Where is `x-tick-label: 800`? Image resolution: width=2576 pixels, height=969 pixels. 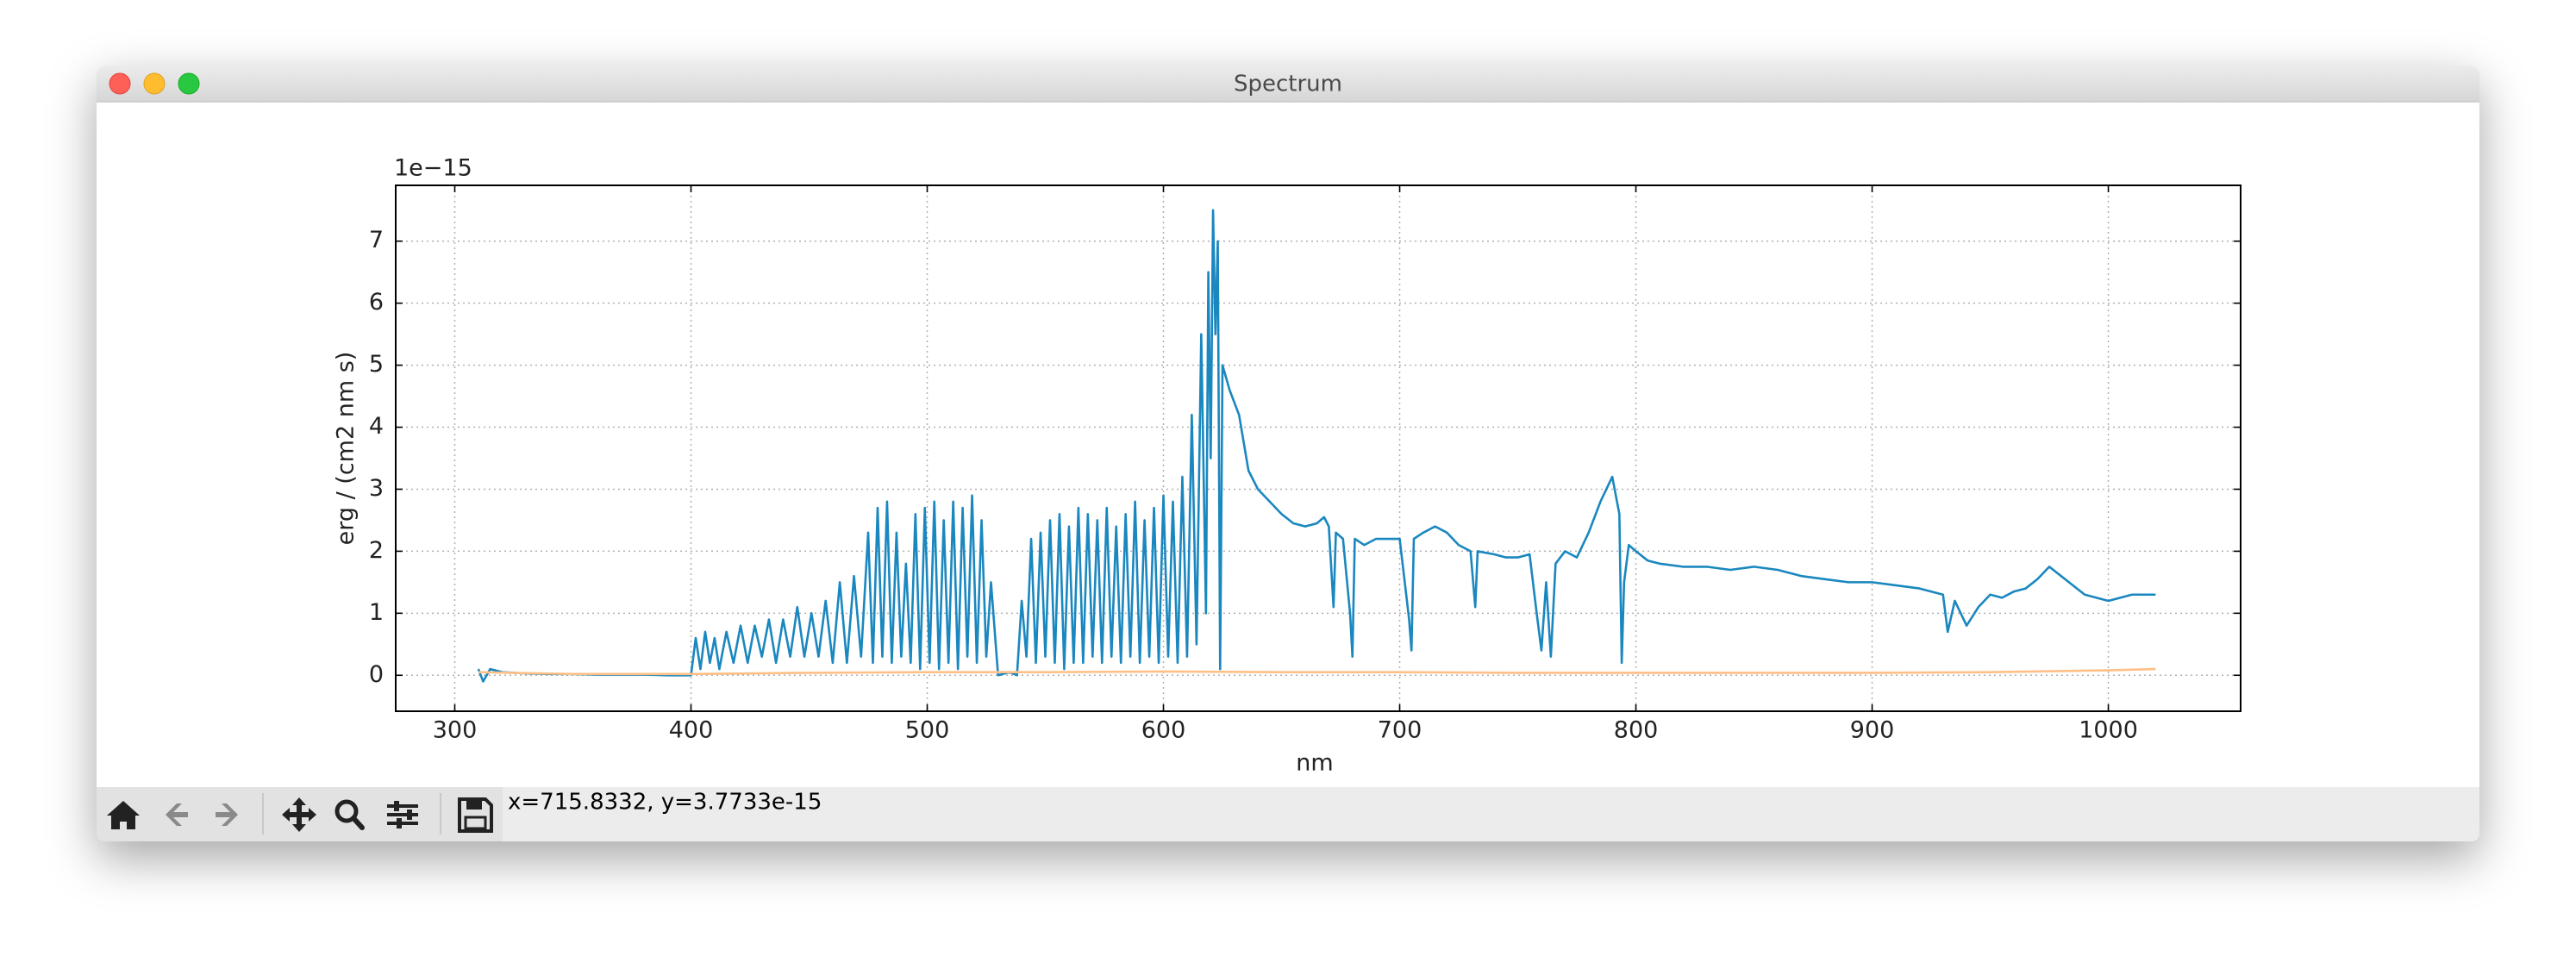 x-tick-label: 800 is located at coordinates (1636, 730).